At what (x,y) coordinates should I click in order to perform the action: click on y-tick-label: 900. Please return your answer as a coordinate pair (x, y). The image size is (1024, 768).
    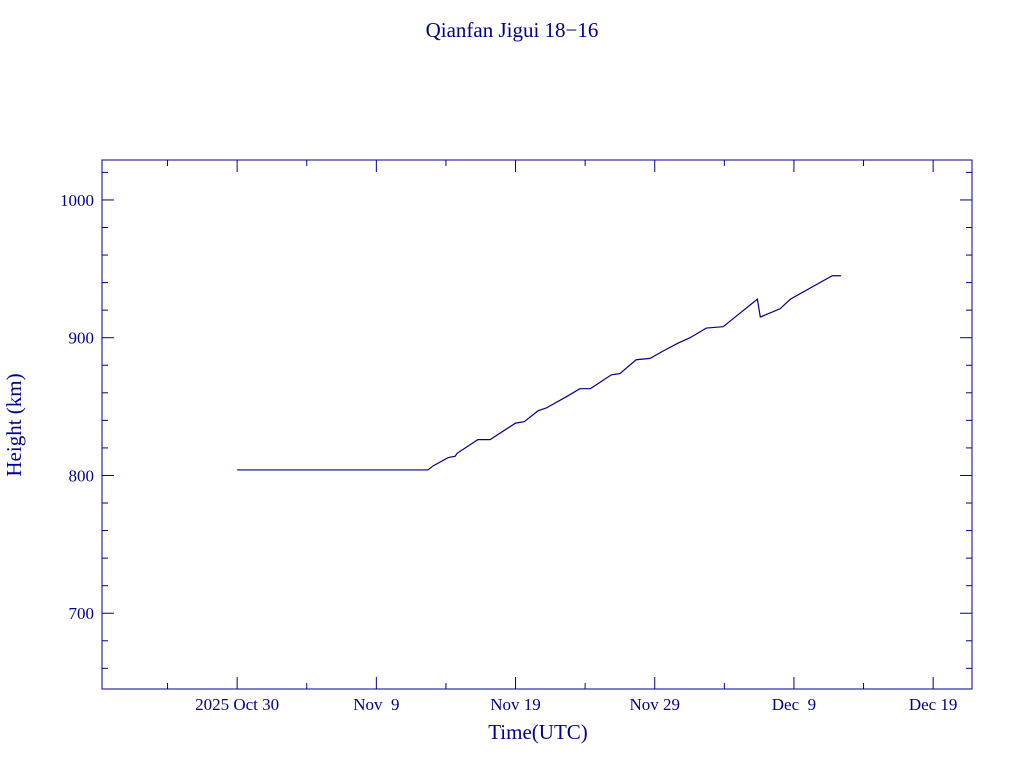
    Looking at the image, I should click on (82, 338).